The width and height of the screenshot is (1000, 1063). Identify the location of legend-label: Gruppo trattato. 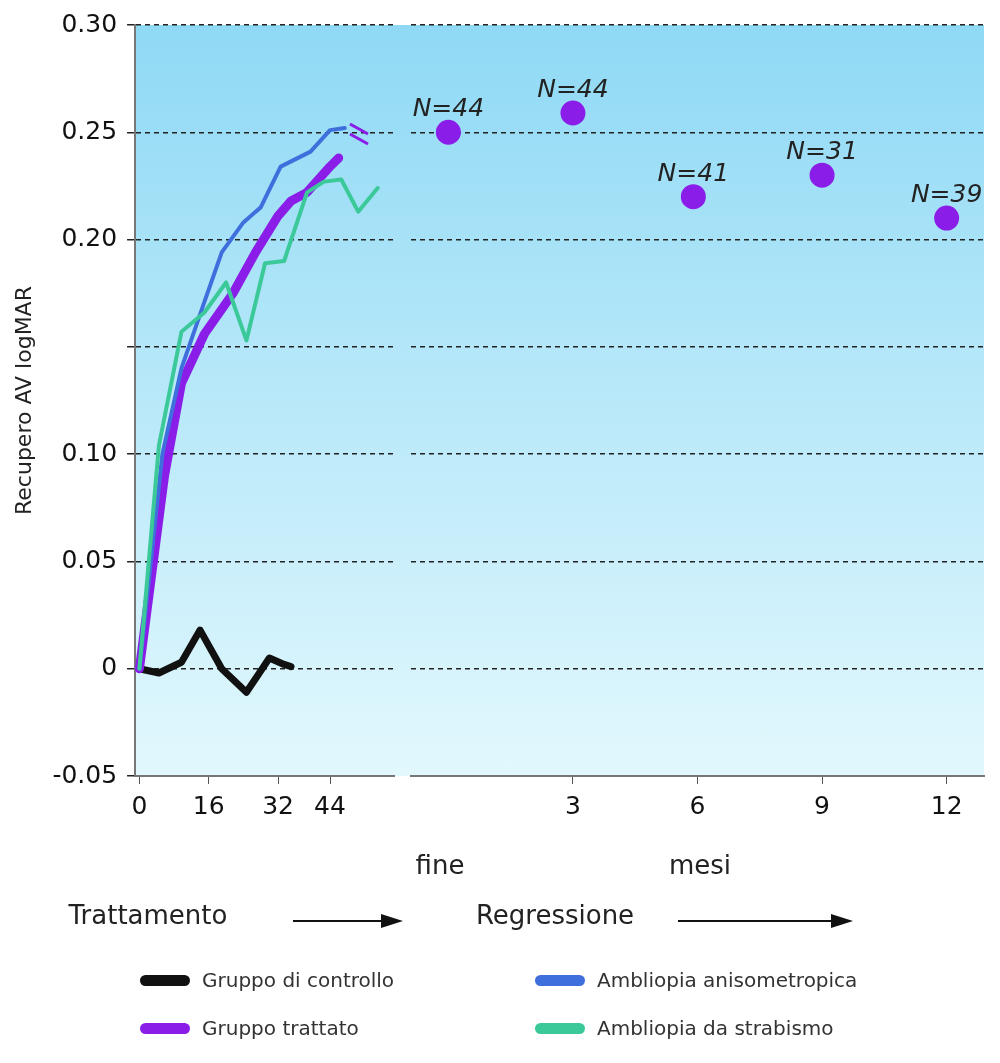
(280, 1028).